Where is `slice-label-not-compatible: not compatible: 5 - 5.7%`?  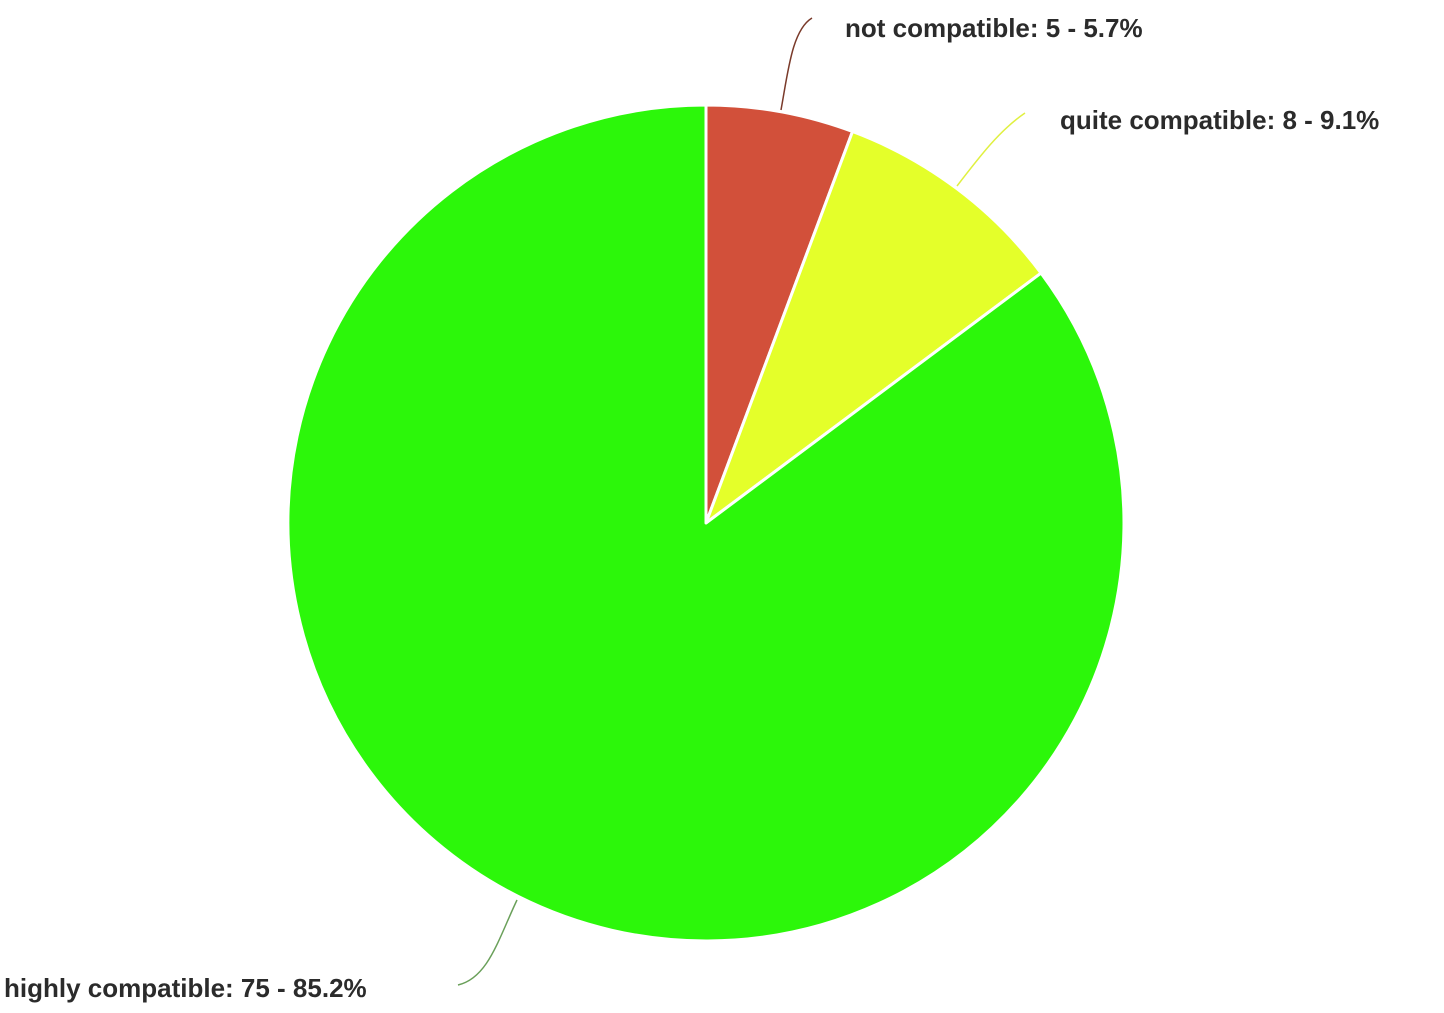
slice-label-not-compatible: not compatible: 5 - 5.7% is located at coordinates (994, 28).